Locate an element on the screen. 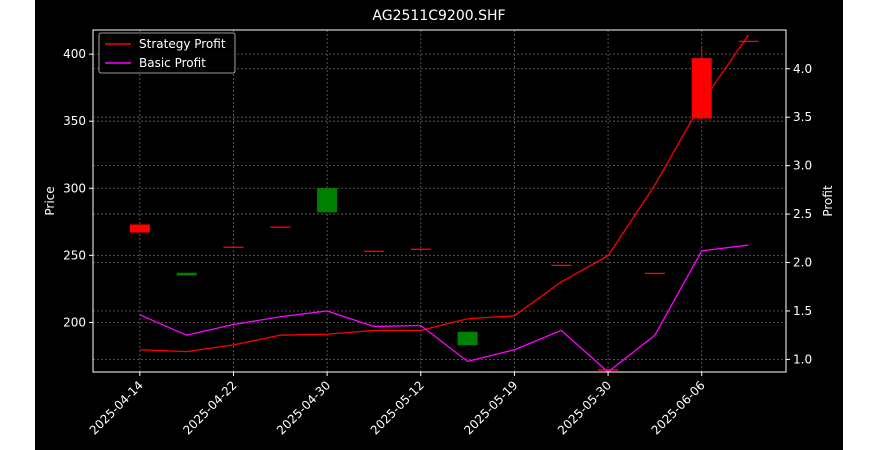 This screenshot has width=878, height=450. y-right-tick-label: 1.0 is located at coordinates (802, 359).